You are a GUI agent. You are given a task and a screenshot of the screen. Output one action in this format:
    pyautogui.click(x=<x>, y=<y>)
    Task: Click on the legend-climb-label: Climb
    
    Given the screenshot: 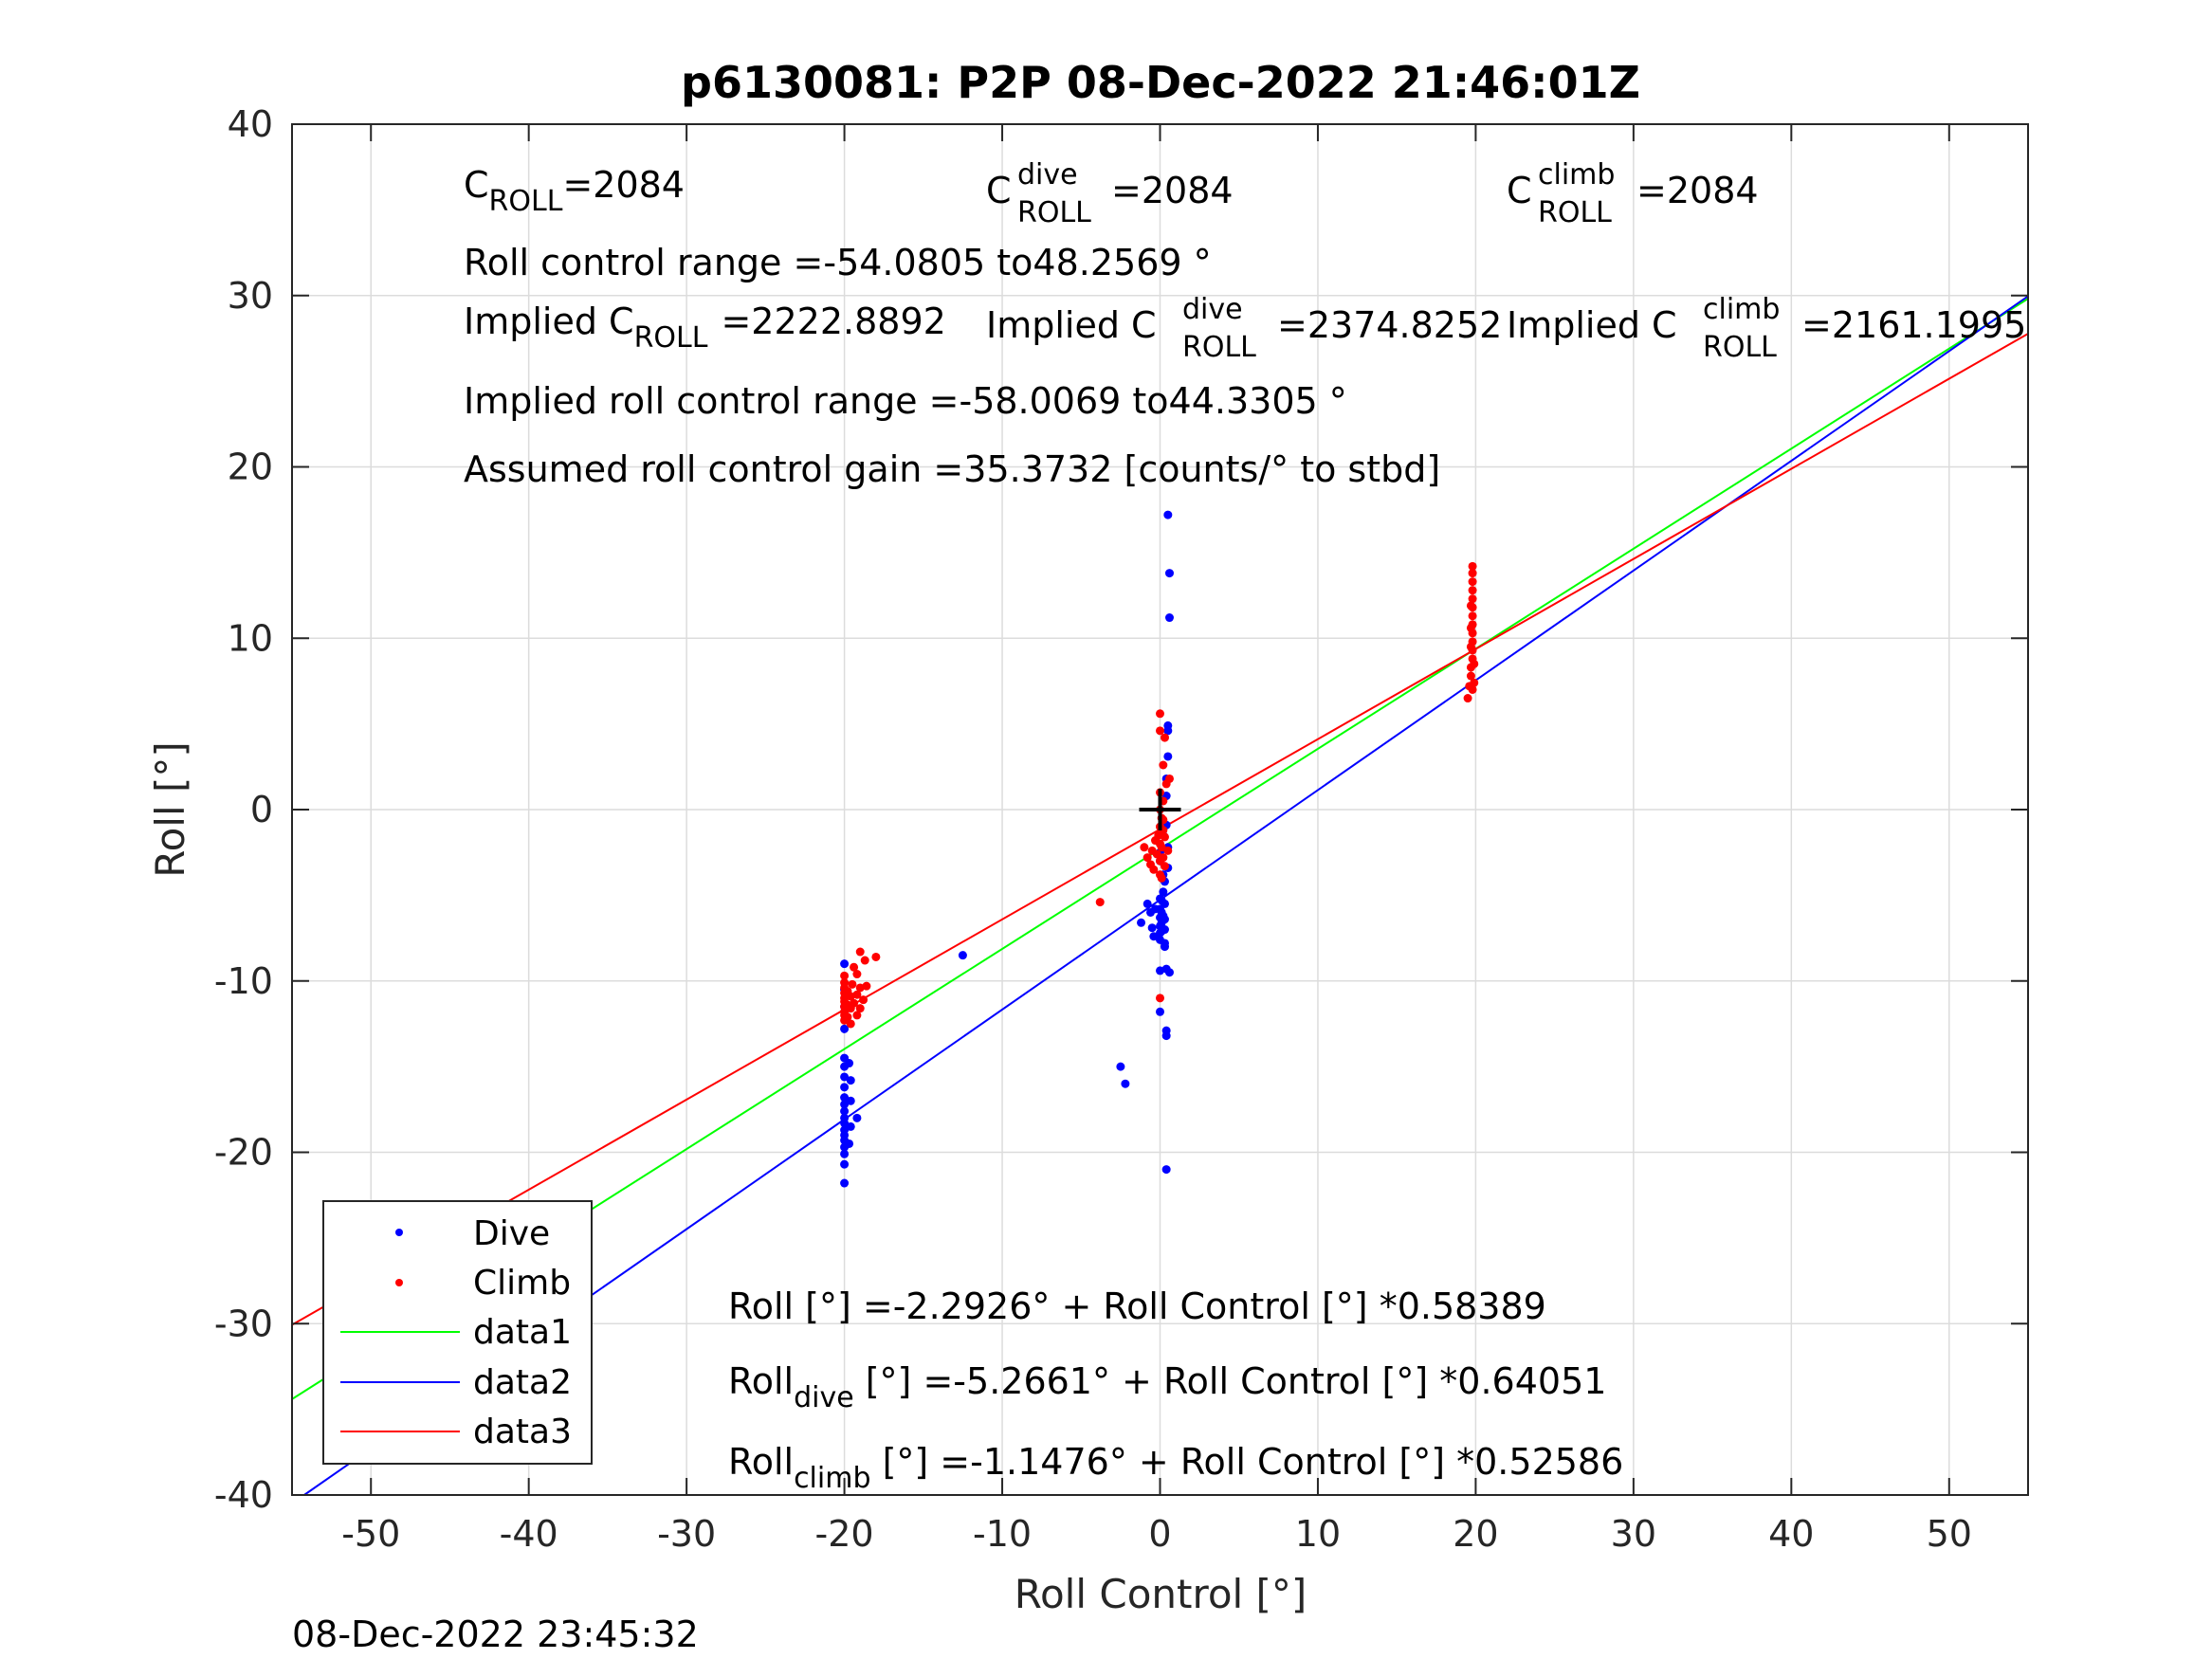 What is the action you would take?
    pyautogui.click(x=522, y=1283)
    